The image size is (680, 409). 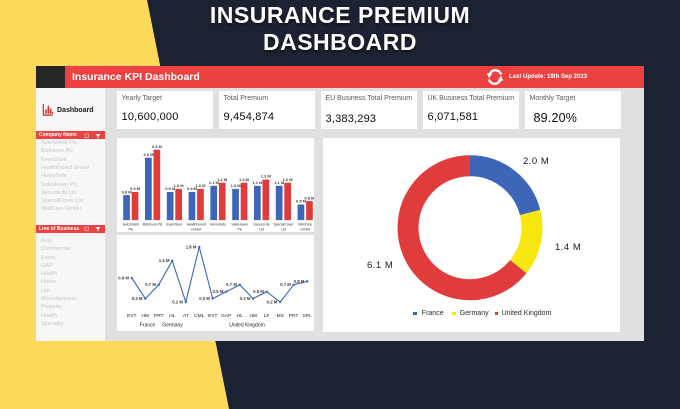 What do you see at coordinates (199, 316) in the screenshot?
I see `svg-text: CML` at bounding box center [199, 316].